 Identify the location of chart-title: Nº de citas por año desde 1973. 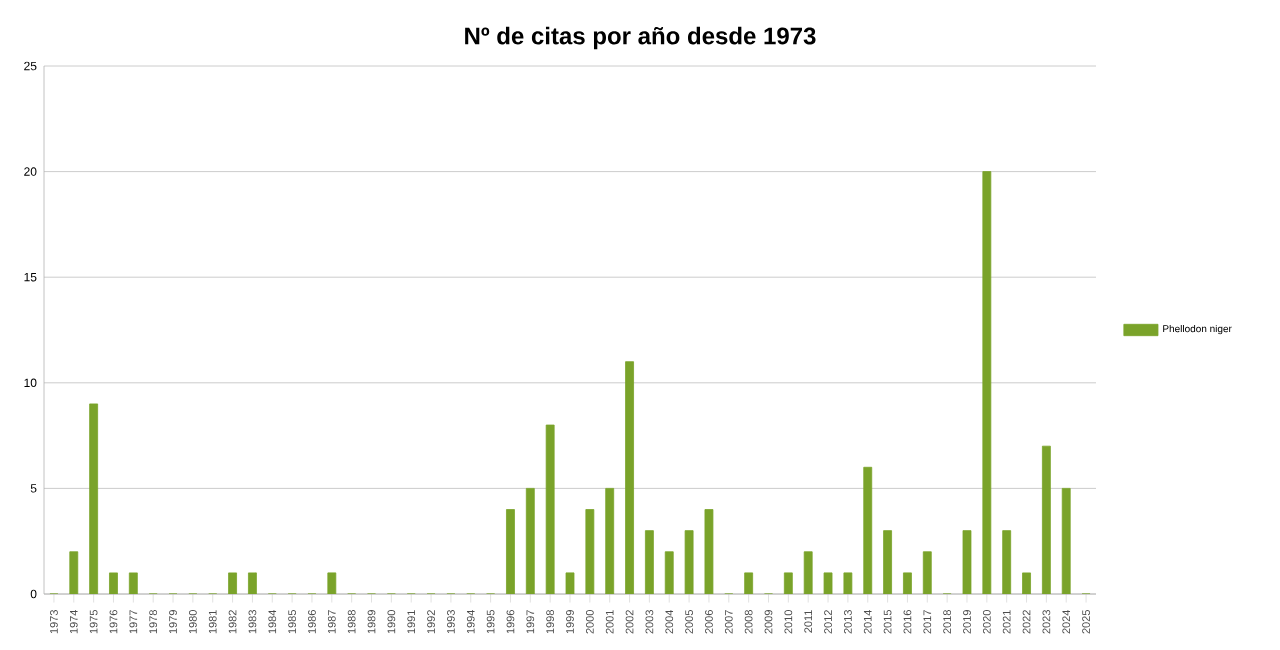
(640, 38).